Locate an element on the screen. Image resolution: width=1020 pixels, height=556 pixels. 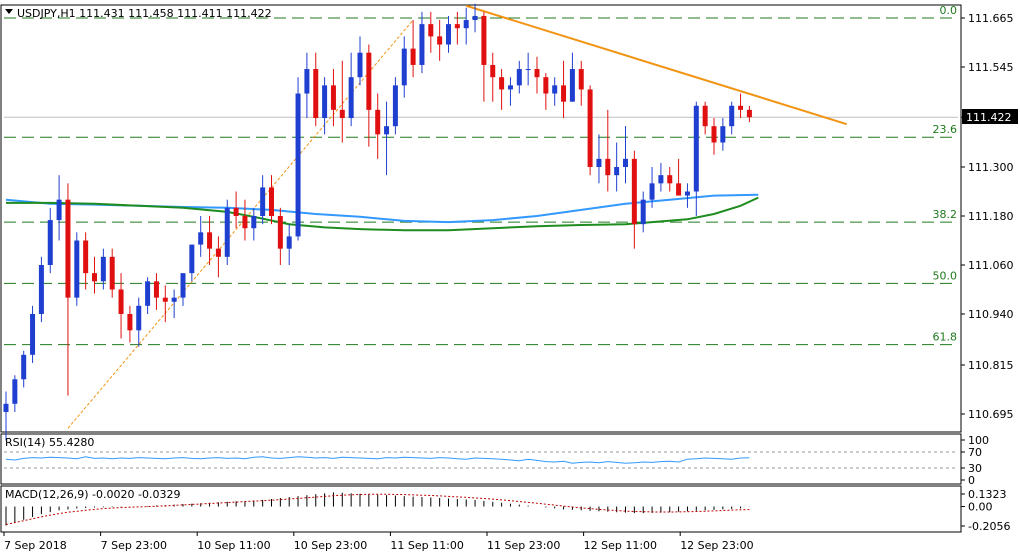
fib-level-label: 50.0 is located at coordinates (945, 275).